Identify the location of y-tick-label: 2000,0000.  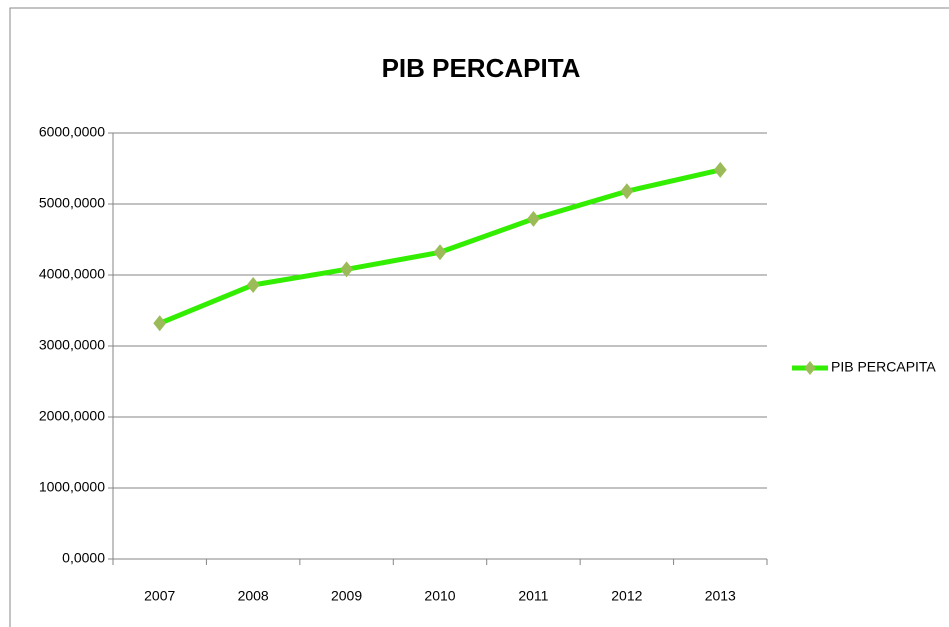
(72, 416).